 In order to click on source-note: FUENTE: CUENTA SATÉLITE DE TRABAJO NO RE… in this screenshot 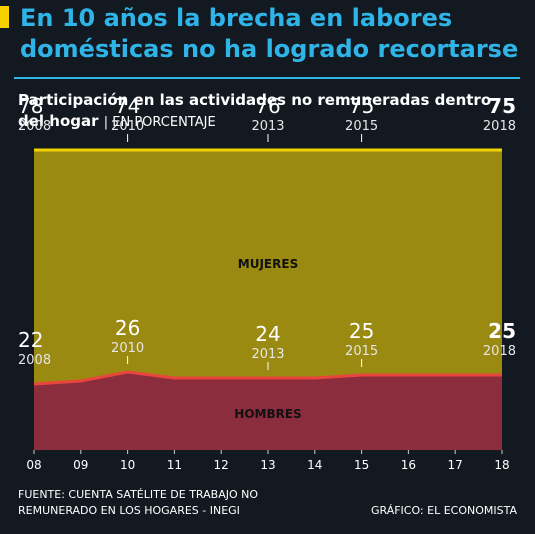, I will do `click(168, 503)`.